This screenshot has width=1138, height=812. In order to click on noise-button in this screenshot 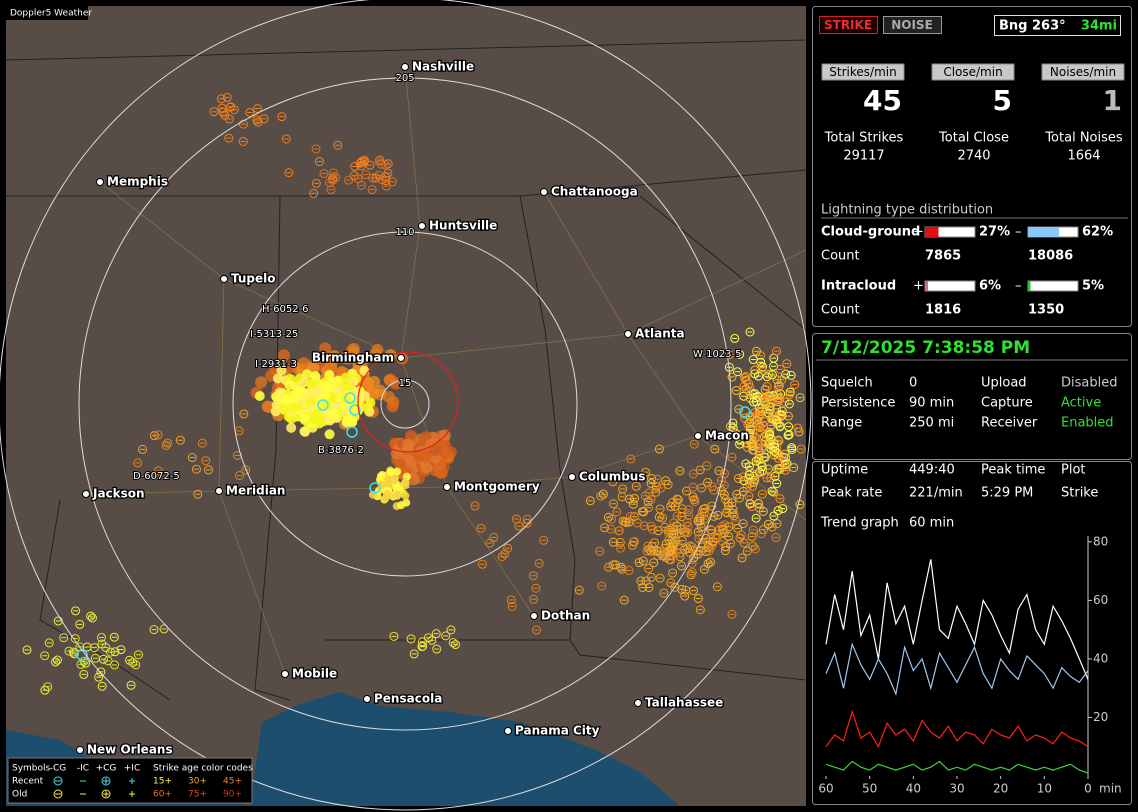, I will do `click(912, 25)`.